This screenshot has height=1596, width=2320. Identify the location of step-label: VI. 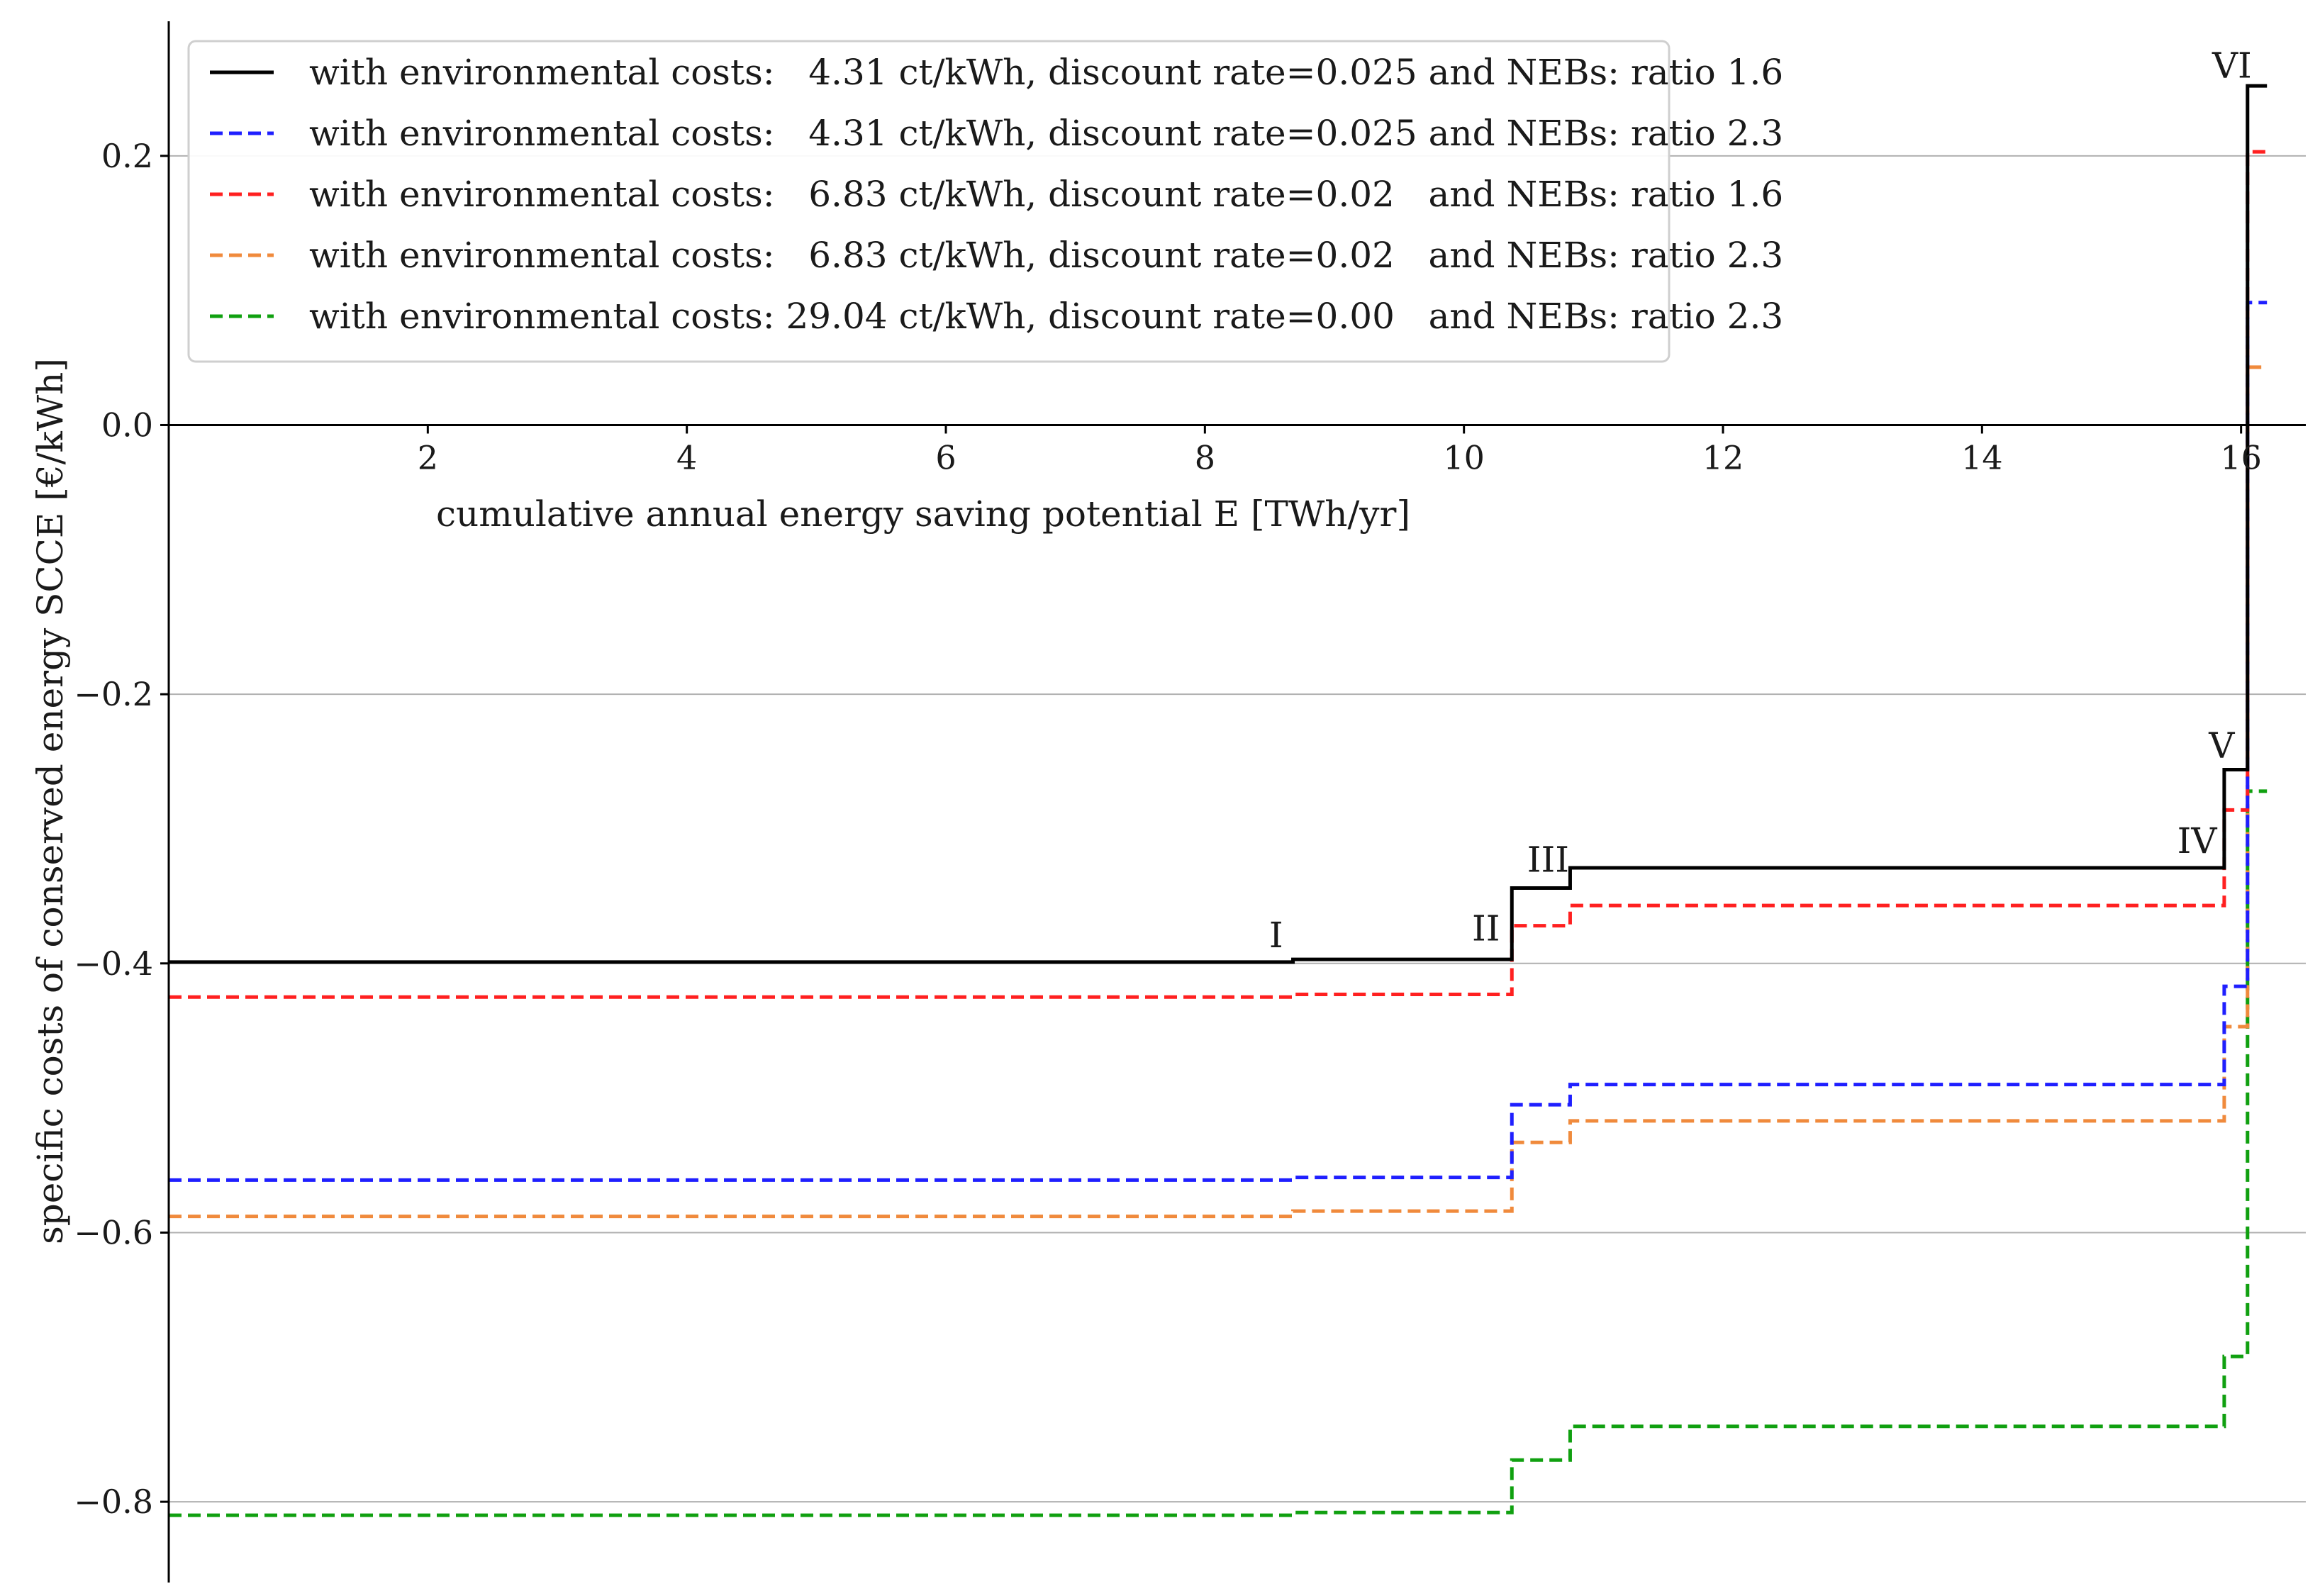
(2232, 66).